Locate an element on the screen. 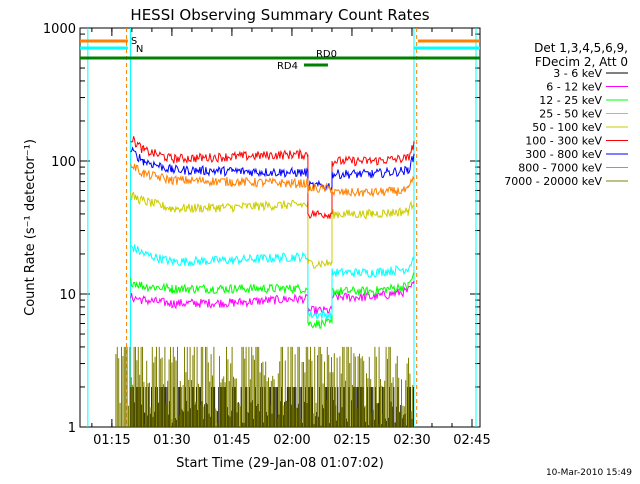 The width and height of the screenshot is (640, 484). series-100-300-keV-line is located at coordinates (272, 178).